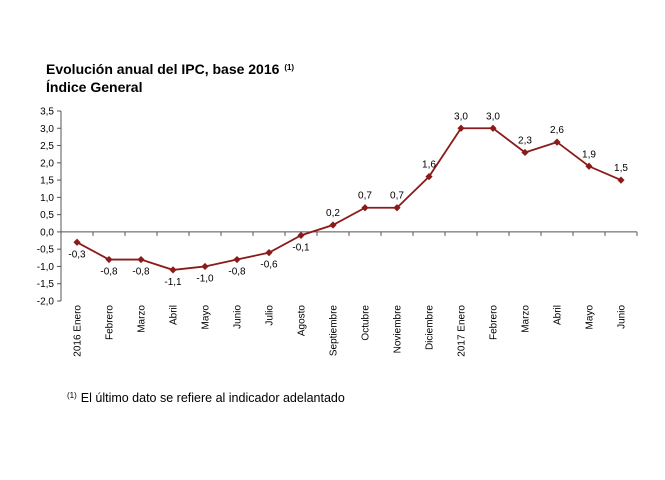 The width and height of the screenshot is (665, 480). Describe the element at coordinates (72, 395) in the screenshot. I see `footnote-mark: (1)` at that location.